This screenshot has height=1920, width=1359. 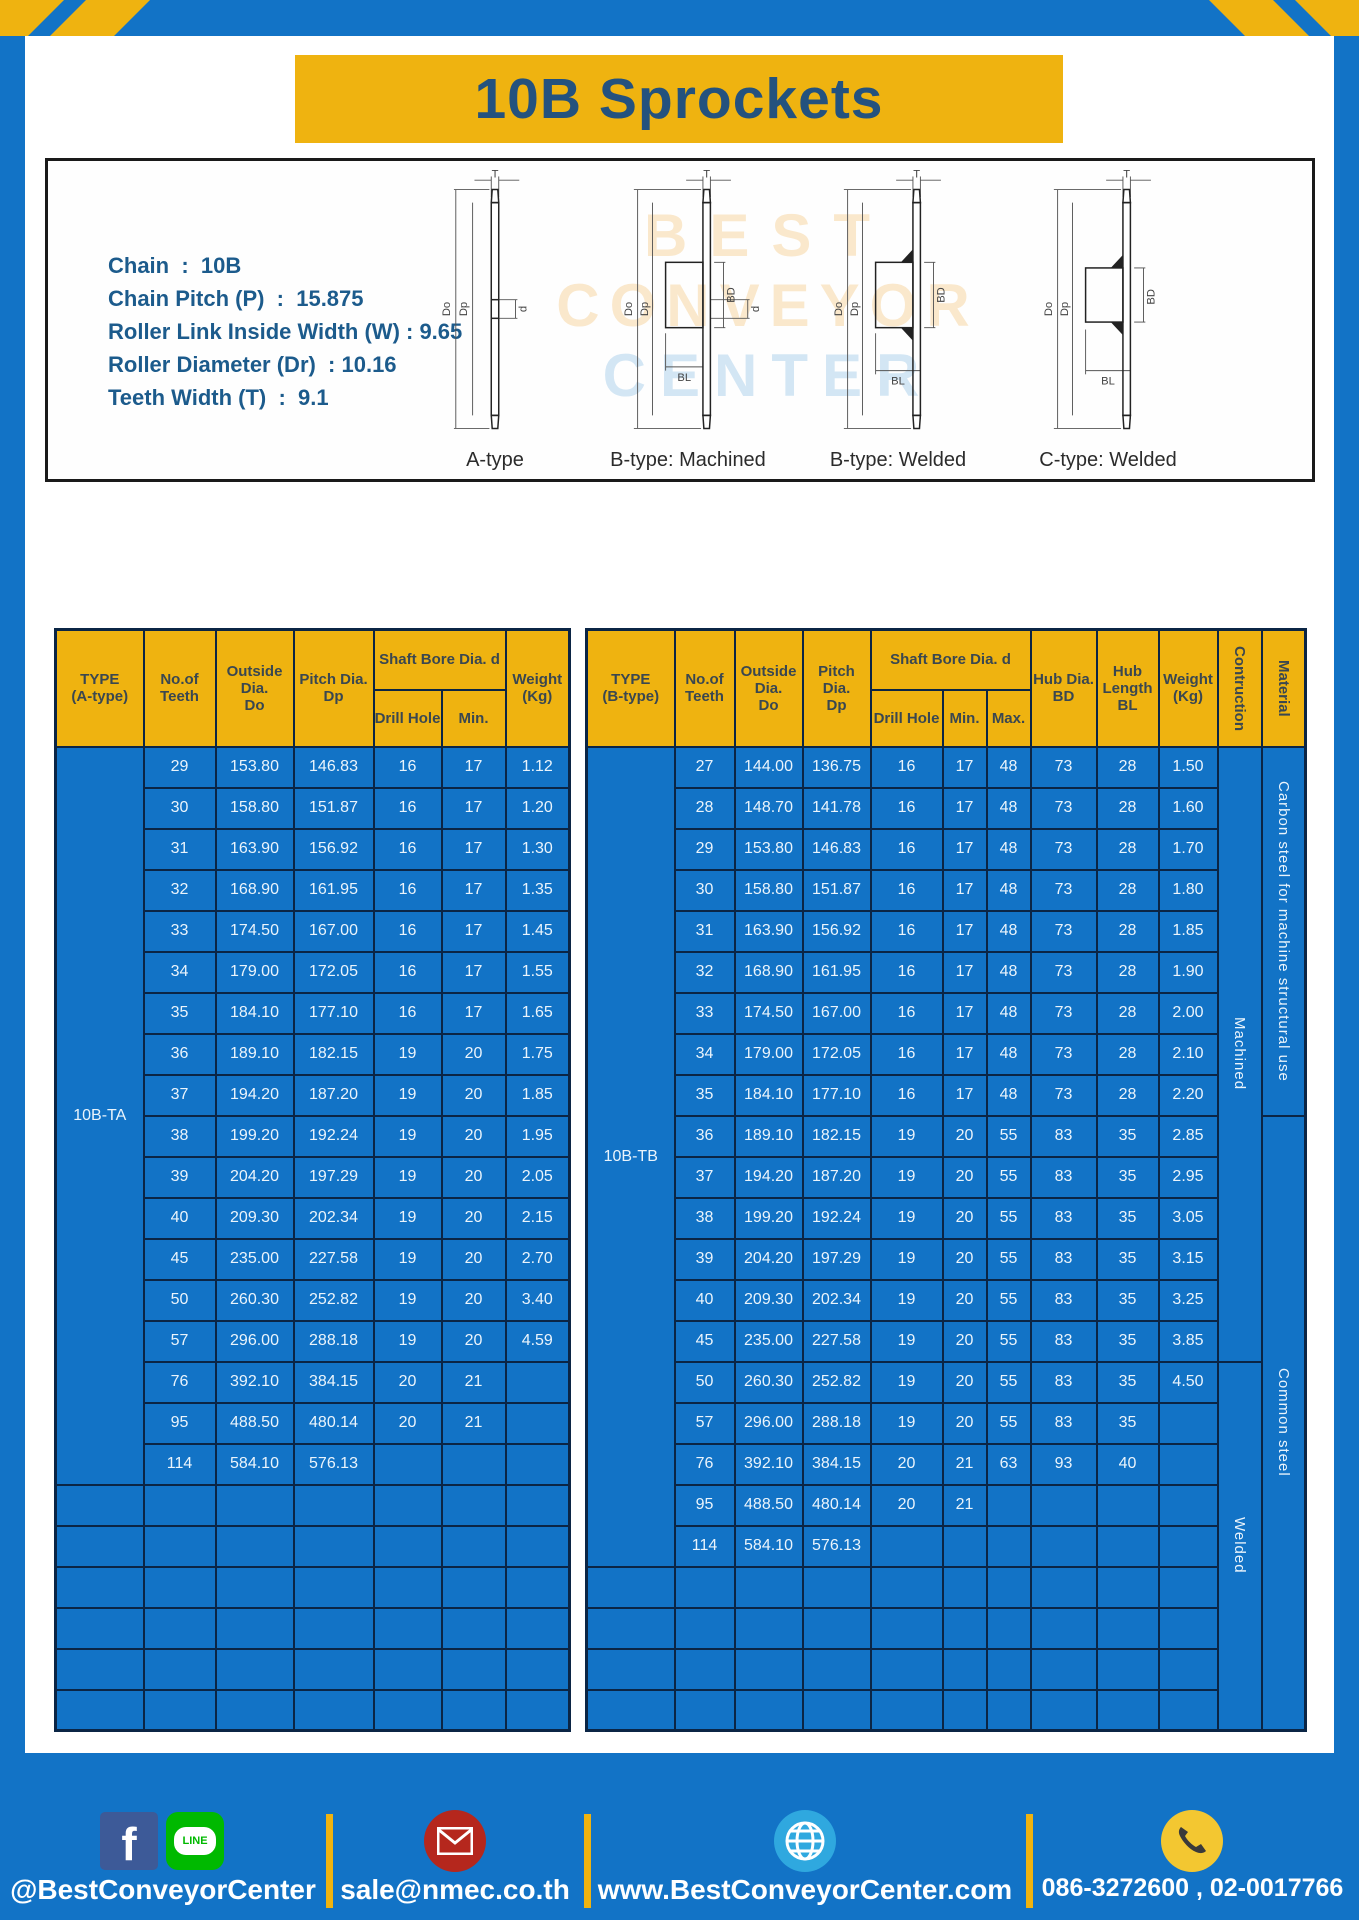 I want to click on table-cell: 584.10, so click(x=254, y=1464).